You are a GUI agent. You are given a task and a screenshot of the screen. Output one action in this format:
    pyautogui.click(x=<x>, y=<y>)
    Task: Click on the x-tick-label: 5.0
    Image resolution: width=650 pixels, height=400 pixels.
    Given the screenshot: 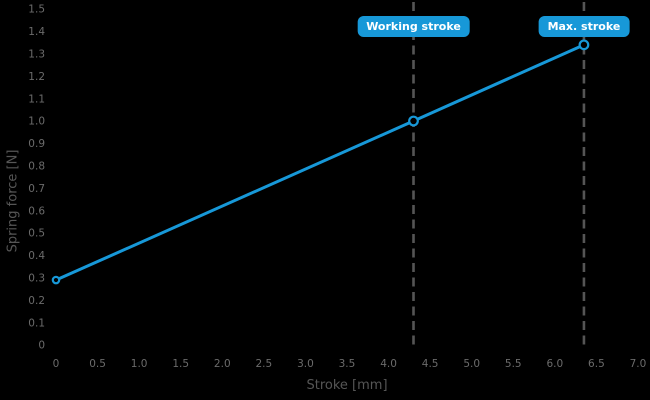 What is the action you would take?
    pyautogui.click(x=471, y=364)
    